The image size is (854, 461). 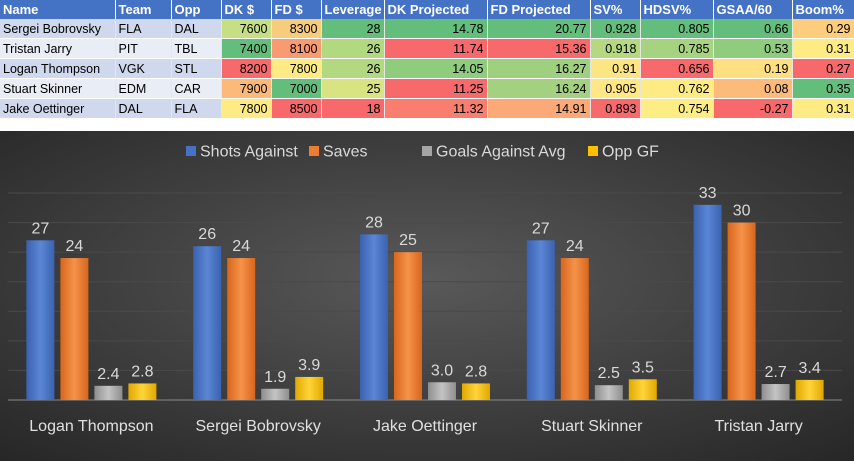 I want to click on category-label: Stuart Skinner, so click(x=592, y=426).